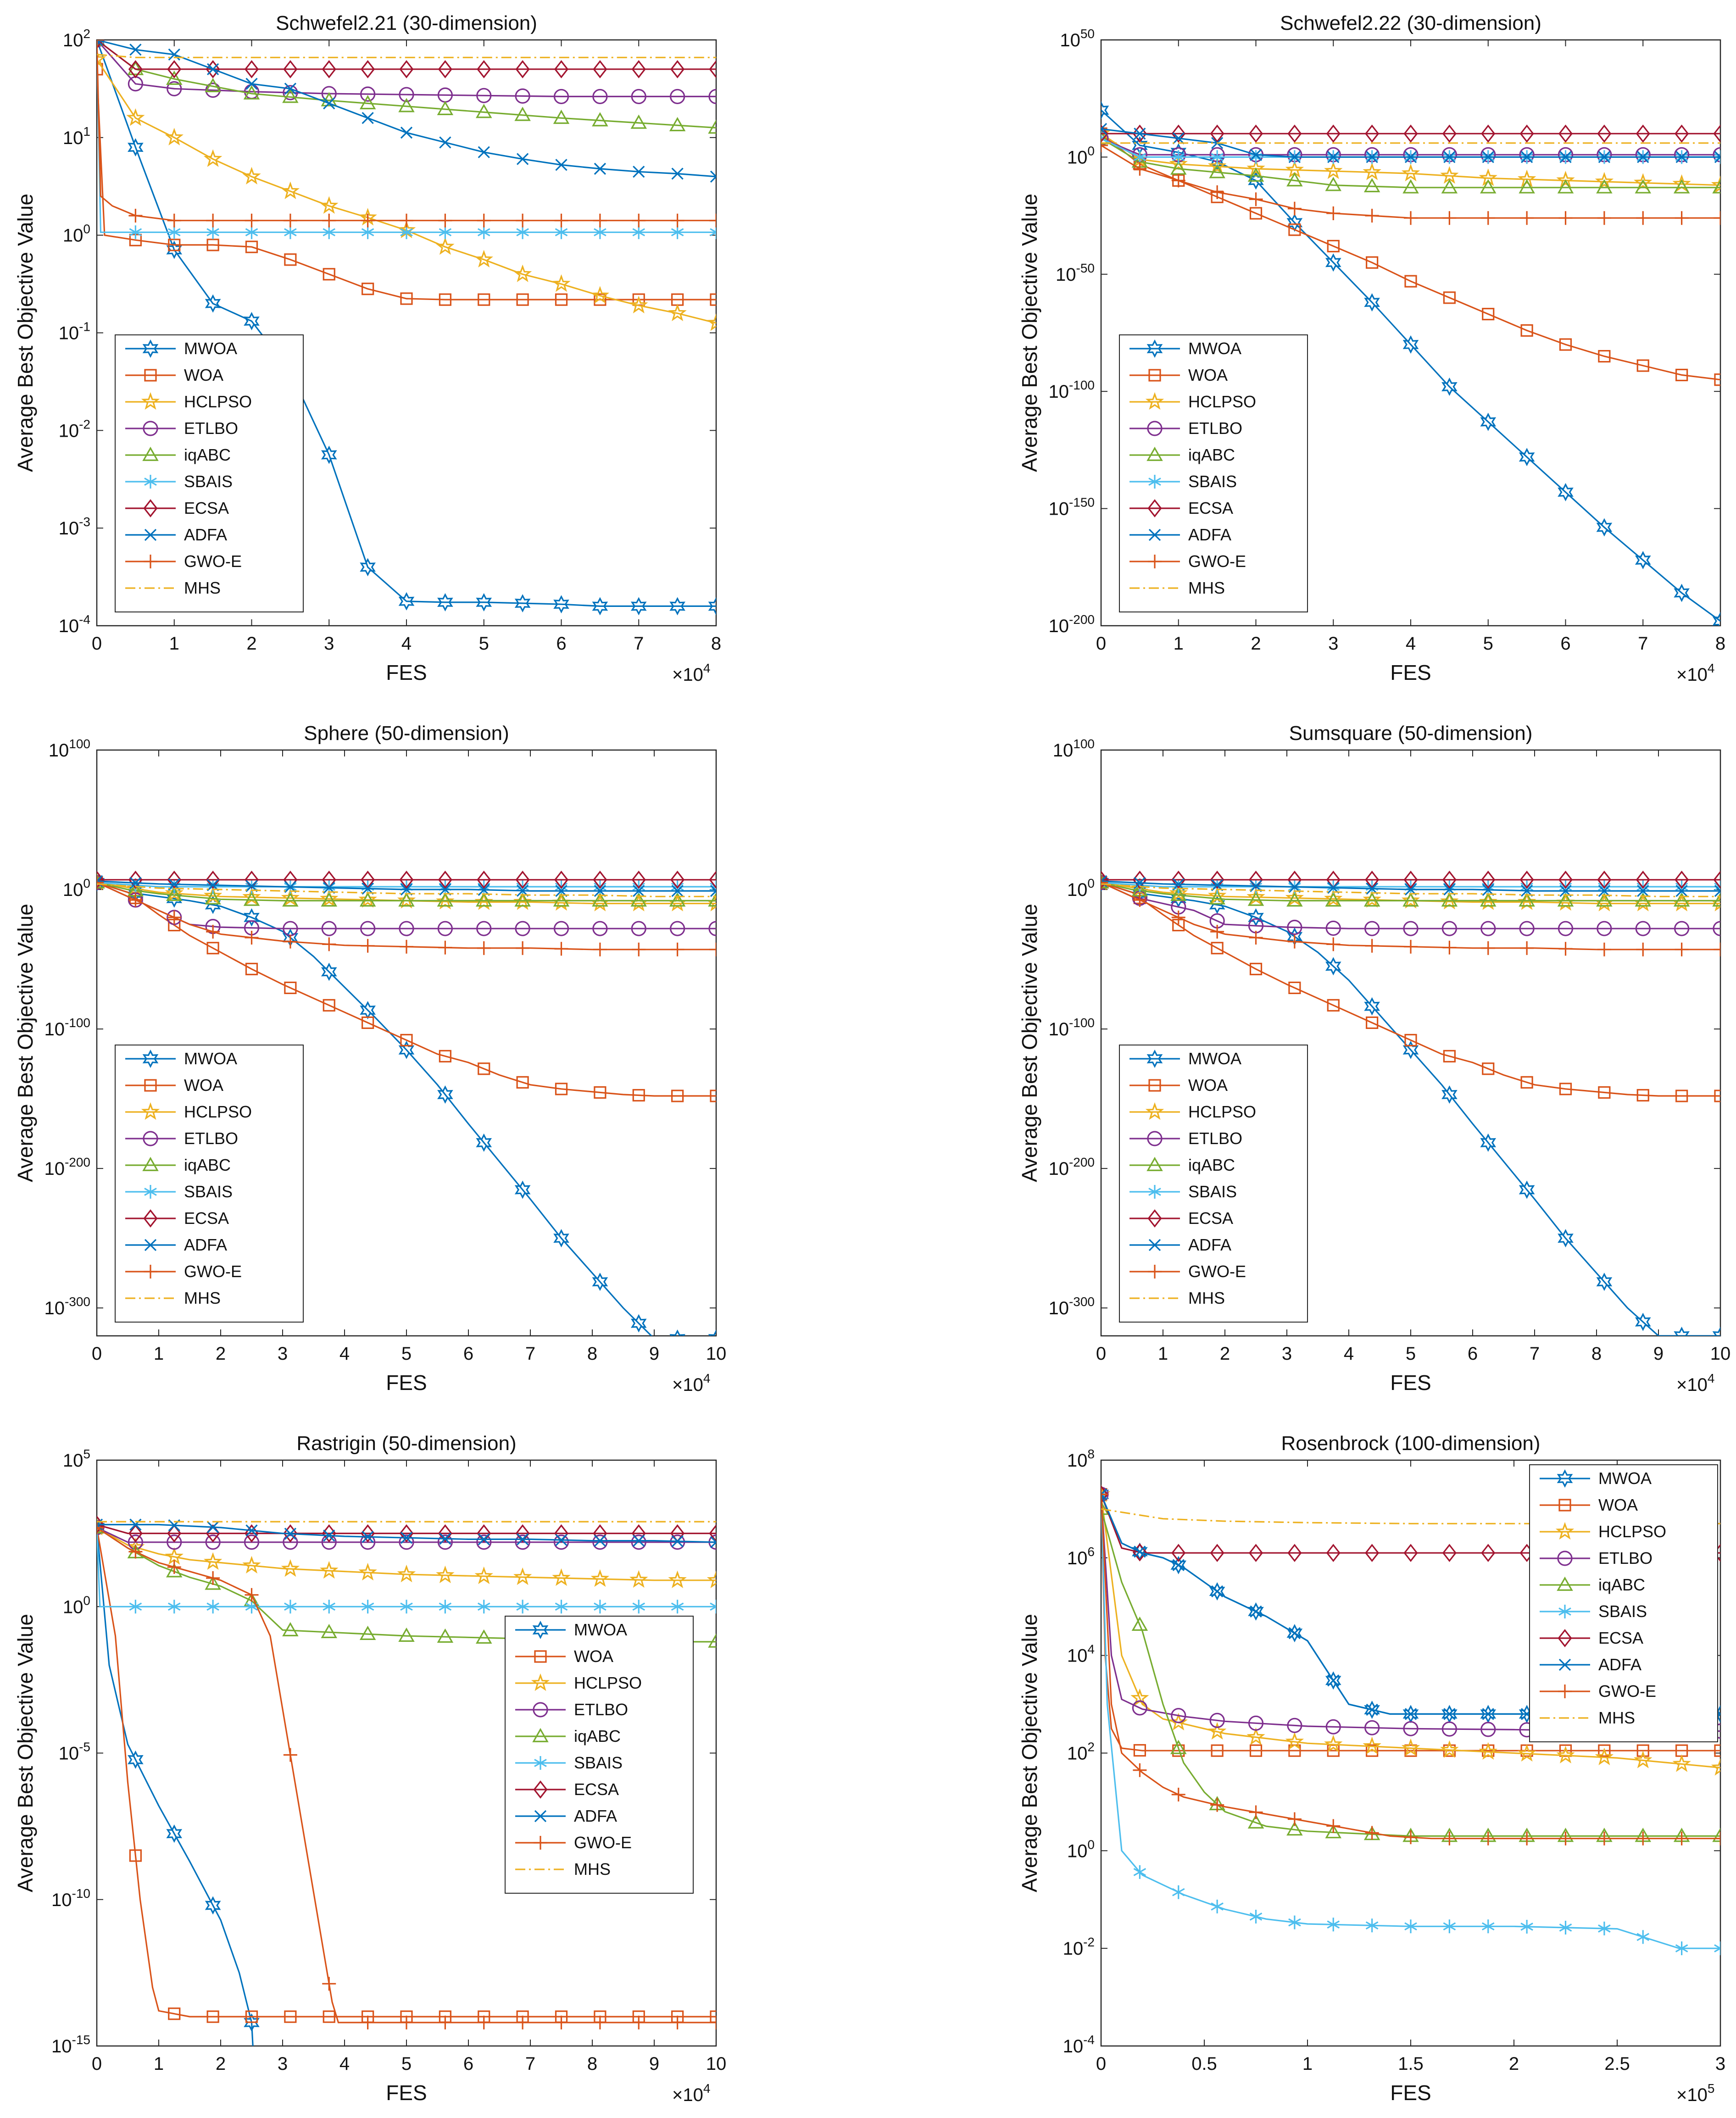 The width and height of the screenshot is (1736, 2118). I want to click on series-line-mhs, so click(407, 56).